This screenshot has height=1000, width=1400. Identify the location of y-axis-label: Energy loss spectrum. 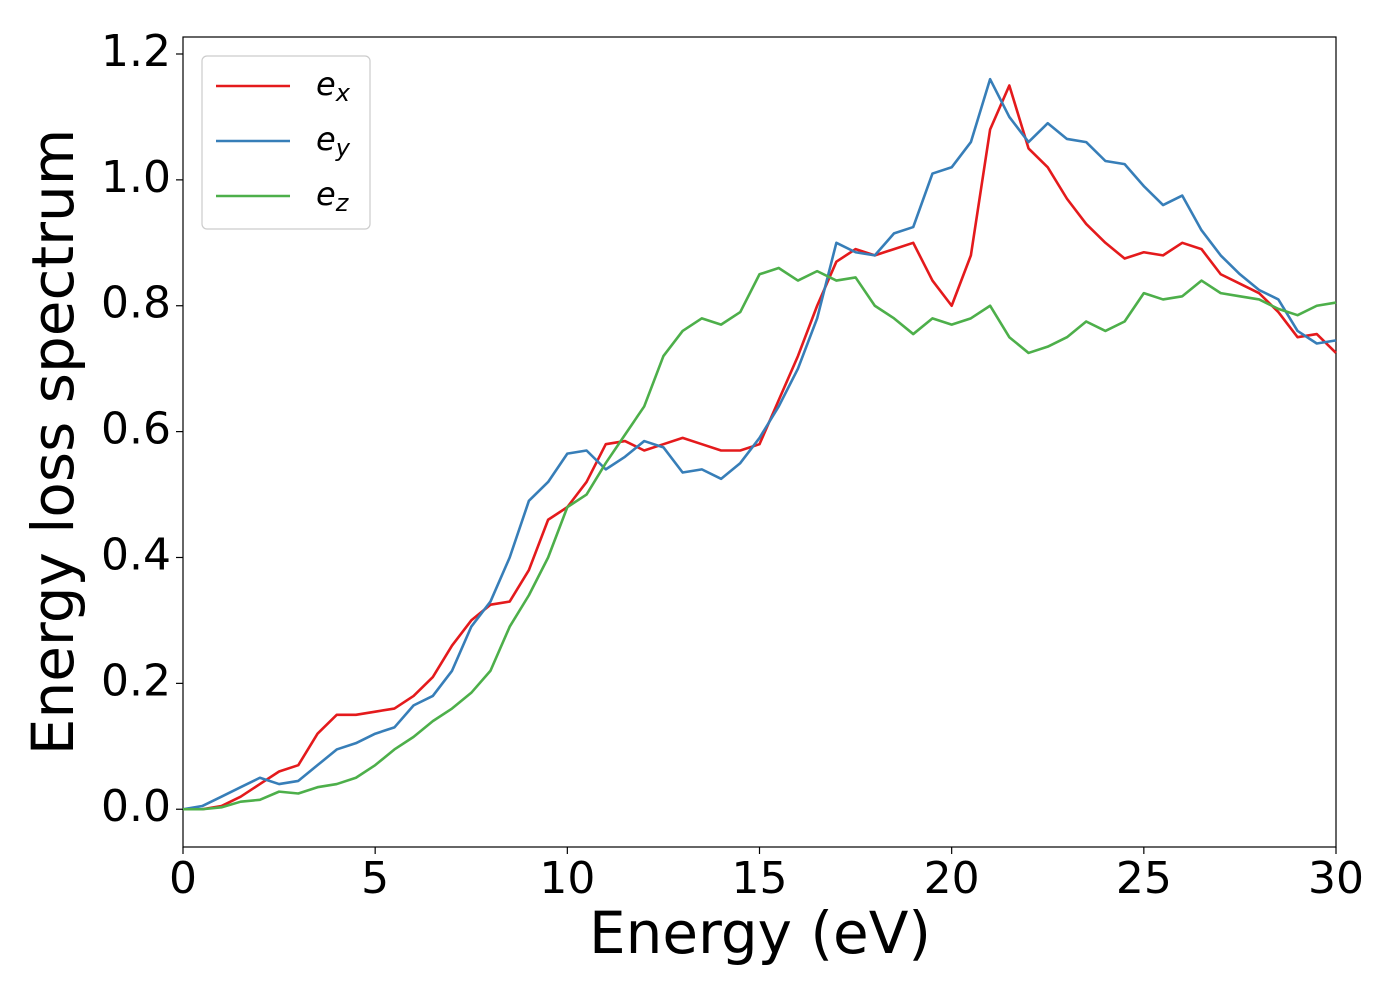
(53, 442).